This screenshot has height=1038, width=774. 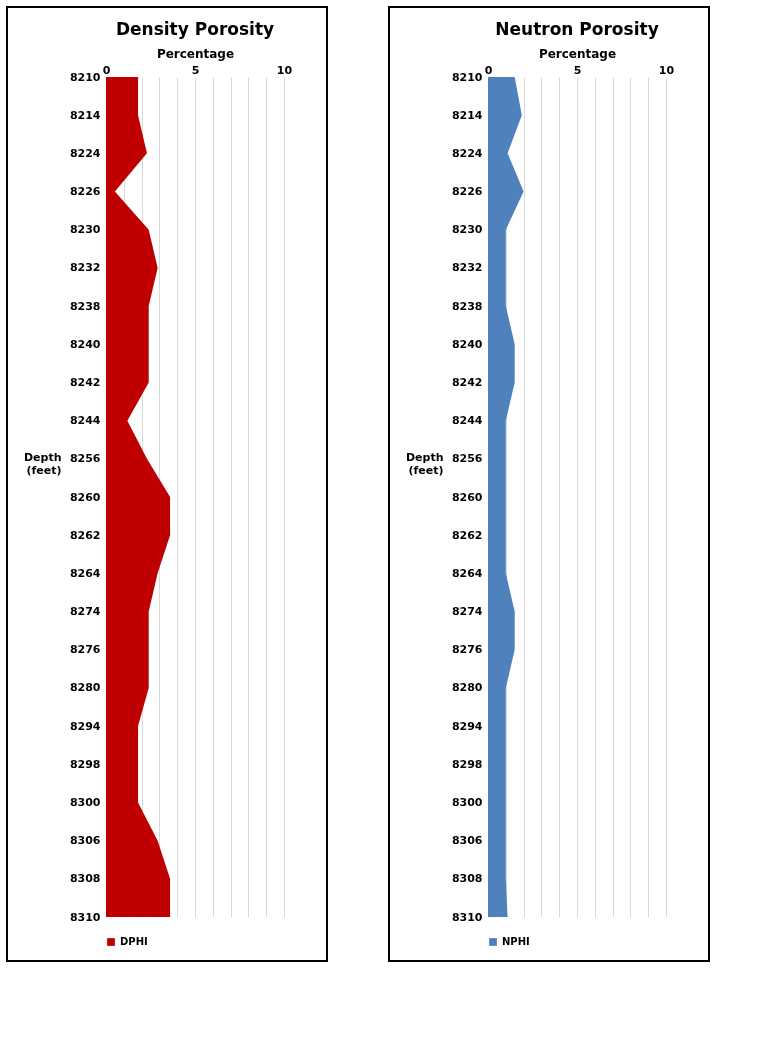 I want to click on chart-title: Density Porosity, so click(x=195, y=29).